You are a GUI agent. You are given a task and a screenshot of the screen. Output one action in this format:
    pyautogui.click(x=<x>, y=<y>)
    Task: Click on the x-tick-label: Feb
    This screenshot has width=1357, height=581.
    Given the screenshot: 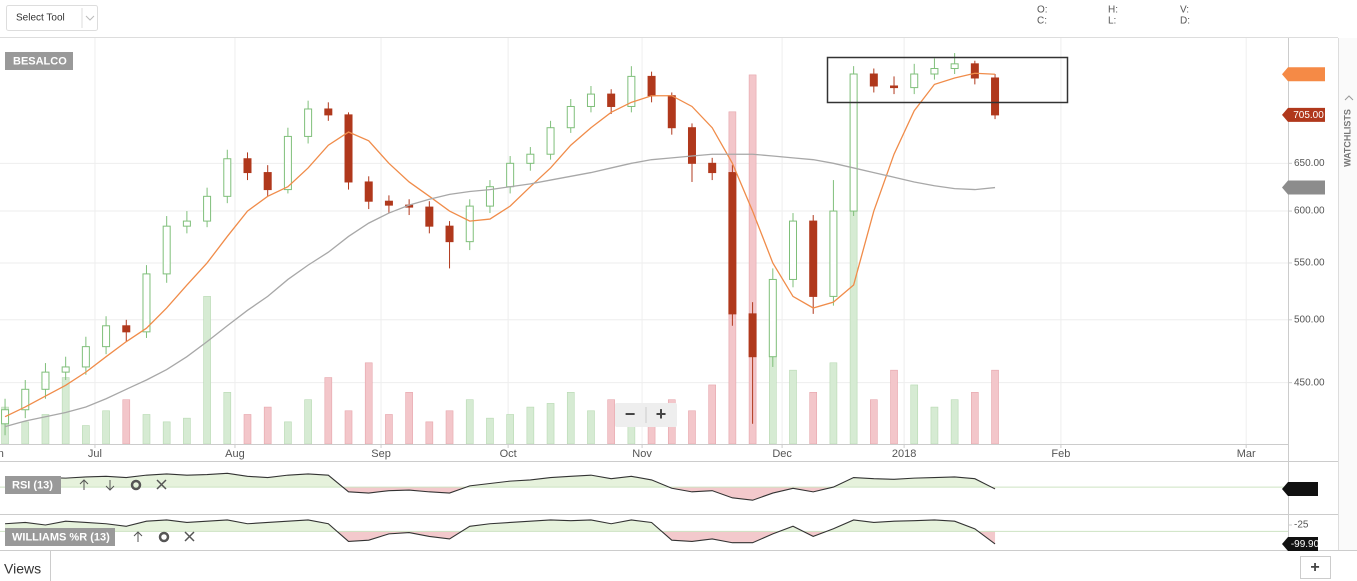 What is the action you would take?
    pyautogui.click(x=1060, y=454)
    